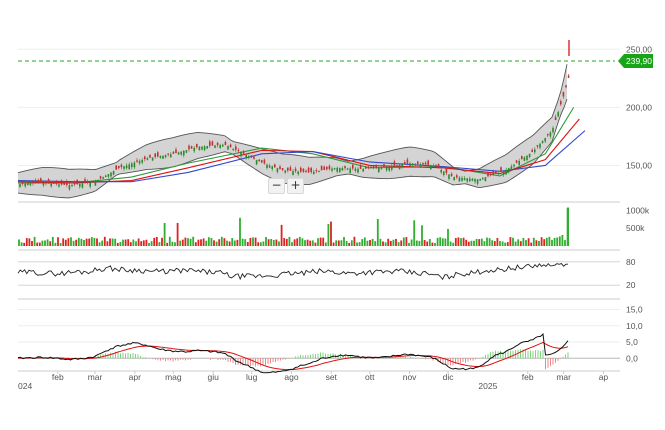  What do you see at coordinates (295, 186) in the screenshot?
I see `zoom-in-button: +` at bounding box center [295, 186].